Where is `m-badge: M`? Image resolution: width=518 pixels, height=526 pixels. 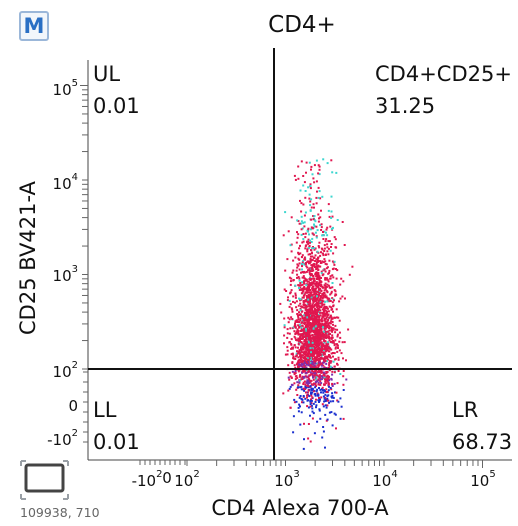 m-badge: M is located at coordinates (34, 26).